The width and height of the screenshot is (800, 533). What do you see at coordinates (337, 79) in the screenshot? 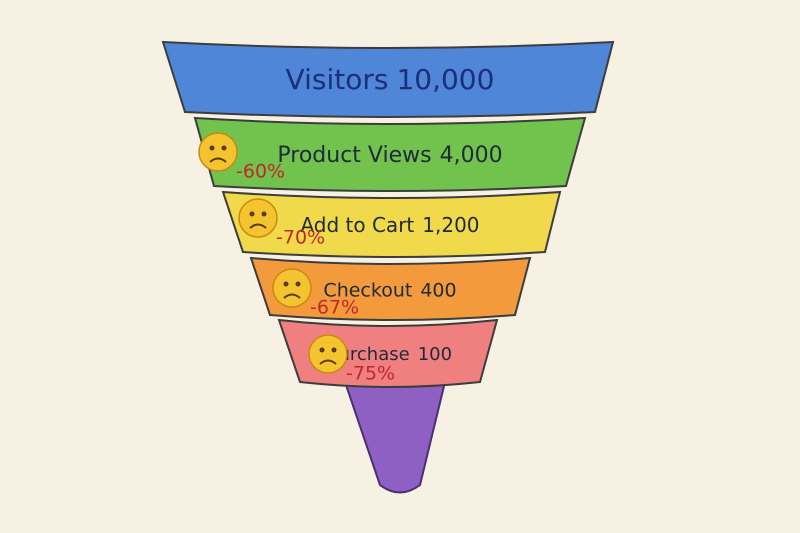
I see `stage-name: Visitors` at bounding box center [337, 79].